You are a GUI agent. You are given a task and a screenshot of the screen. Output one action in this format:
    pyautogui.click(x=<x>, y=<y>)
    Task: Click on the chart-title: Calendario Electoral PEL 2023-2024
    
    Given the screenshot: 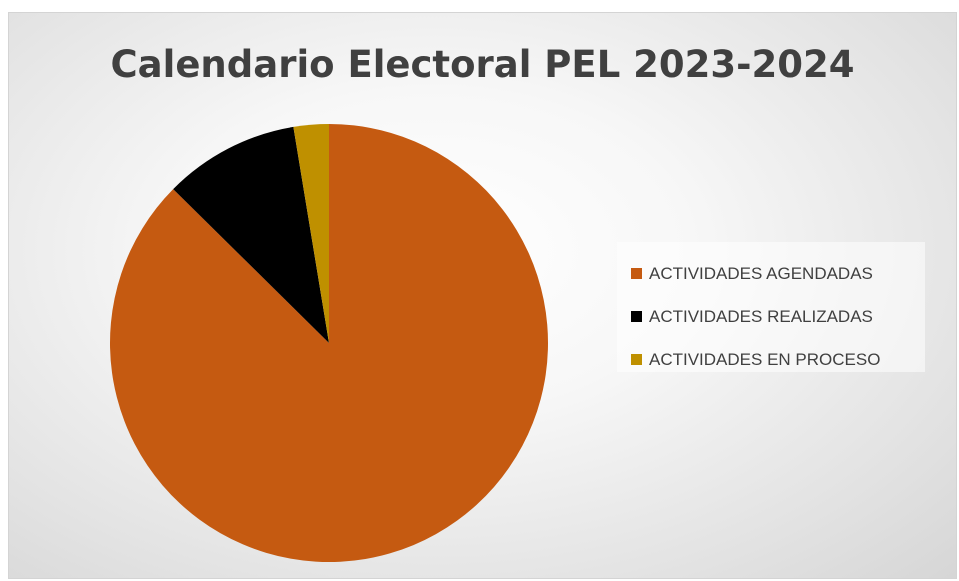 What is the action you would take?
    pyautogui.click(x=482, y=64)
    